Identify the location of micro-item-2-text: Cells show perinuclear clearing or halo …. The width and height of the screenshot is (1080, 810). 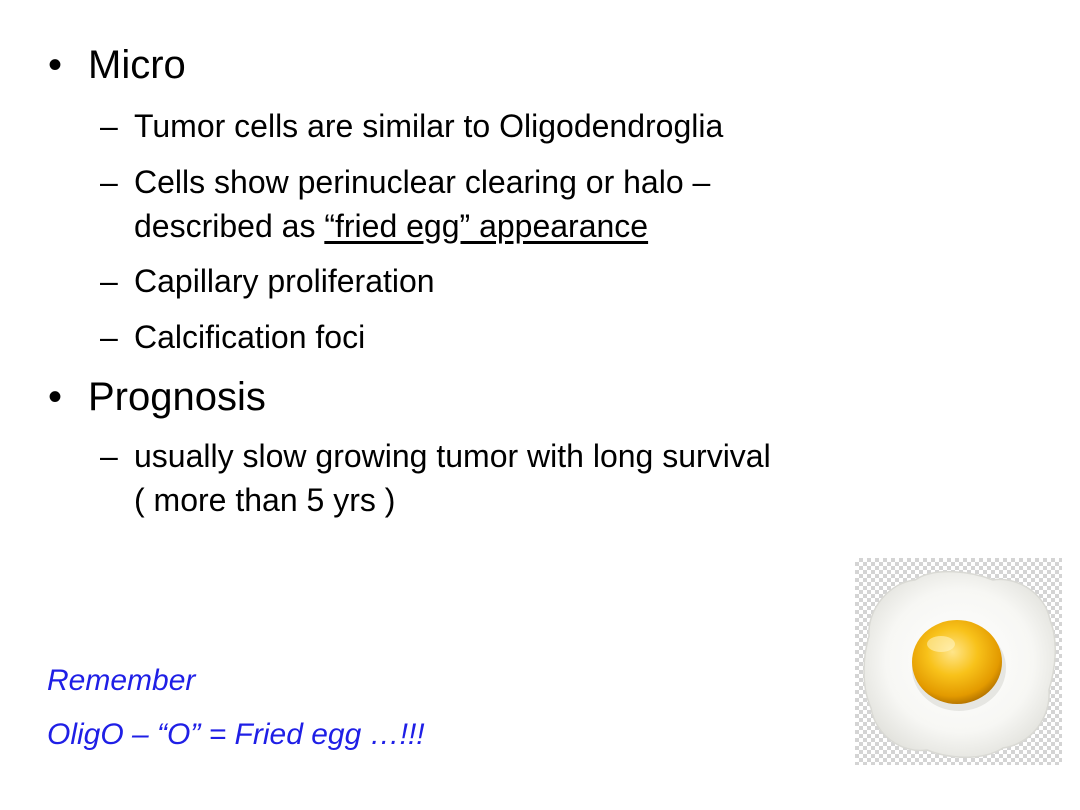
(422, 204).